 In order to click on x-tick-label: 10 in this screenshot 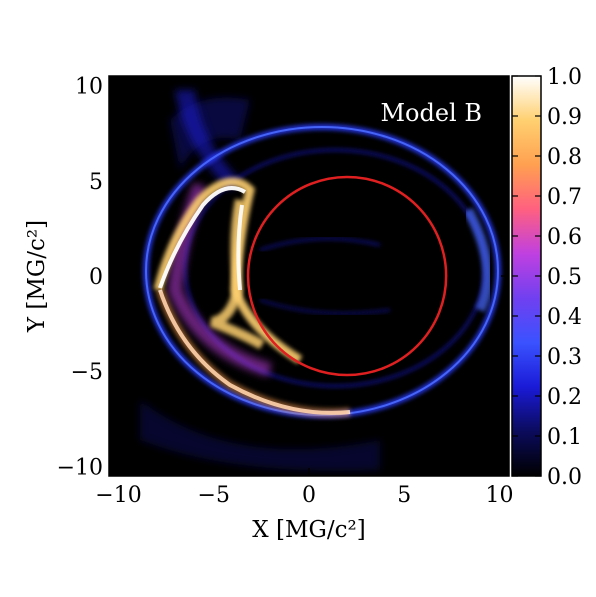, I will do `click(499, 495)`.